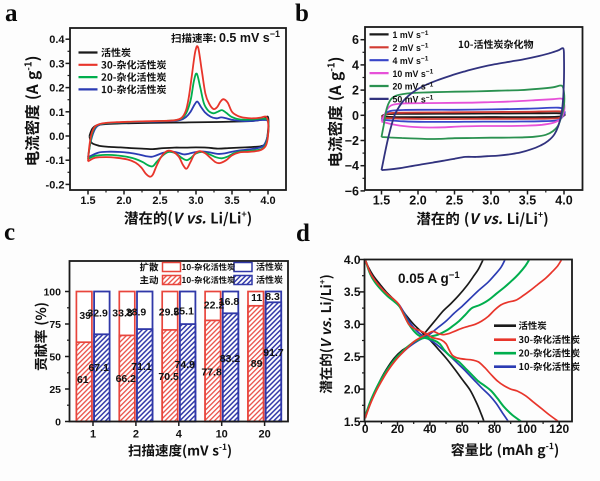  Describe the element at coordinates (126, 379) in the screenshot. I see `svg-text: 66.2` at that location.